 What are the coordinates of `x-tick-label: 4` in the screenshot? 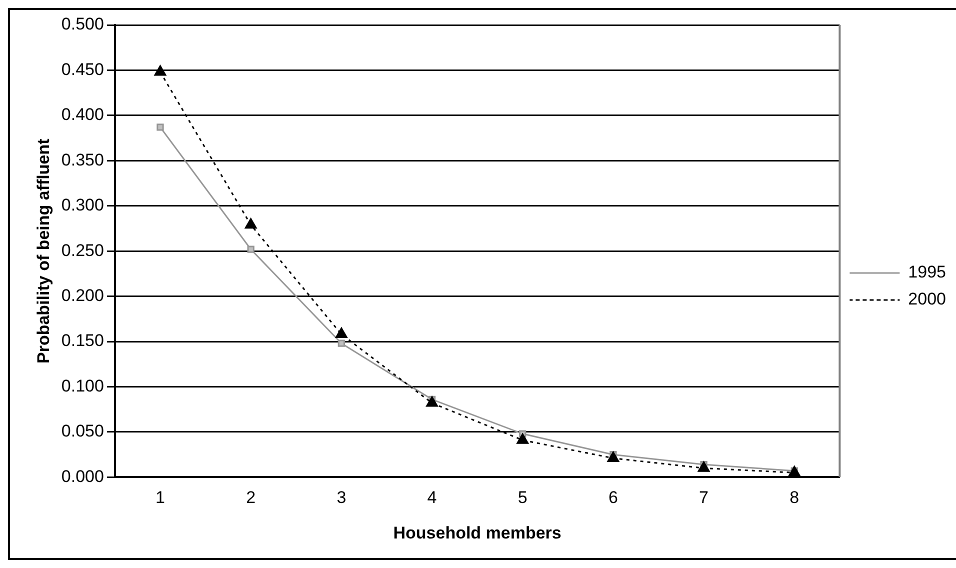 It's located at (432, 498).